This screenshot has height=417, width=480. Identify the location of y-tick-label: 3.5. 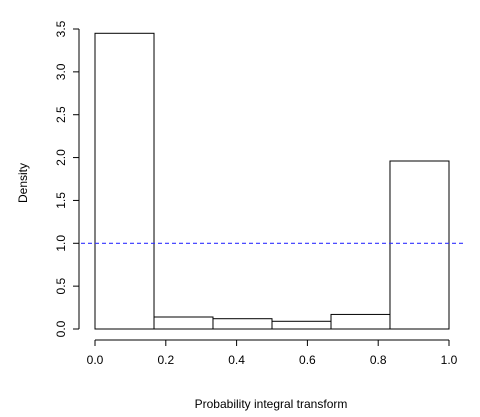
(61, 28).